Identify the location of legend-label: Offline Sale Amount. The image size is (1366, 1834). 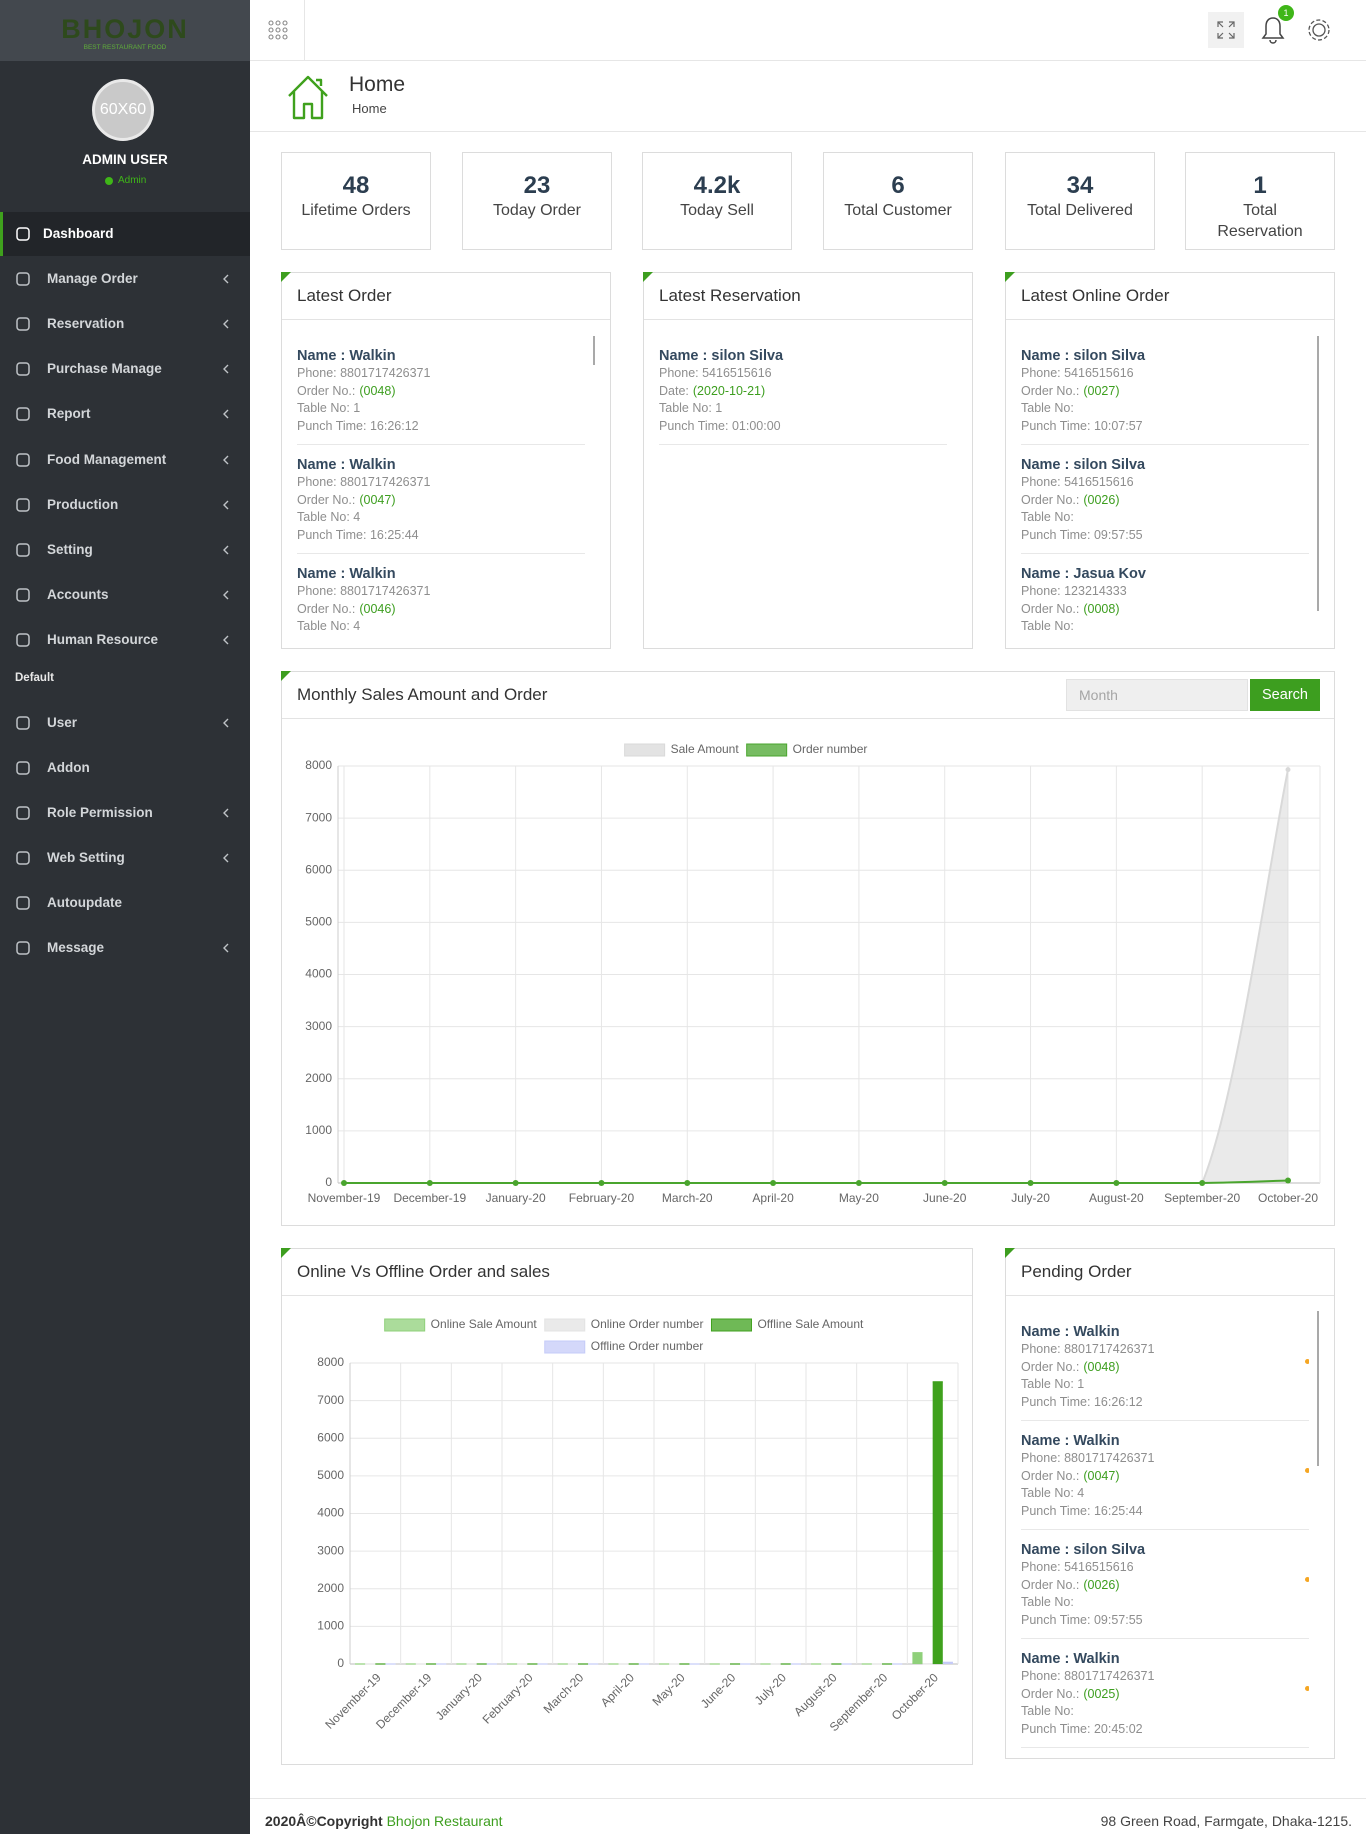
(810, 1324).